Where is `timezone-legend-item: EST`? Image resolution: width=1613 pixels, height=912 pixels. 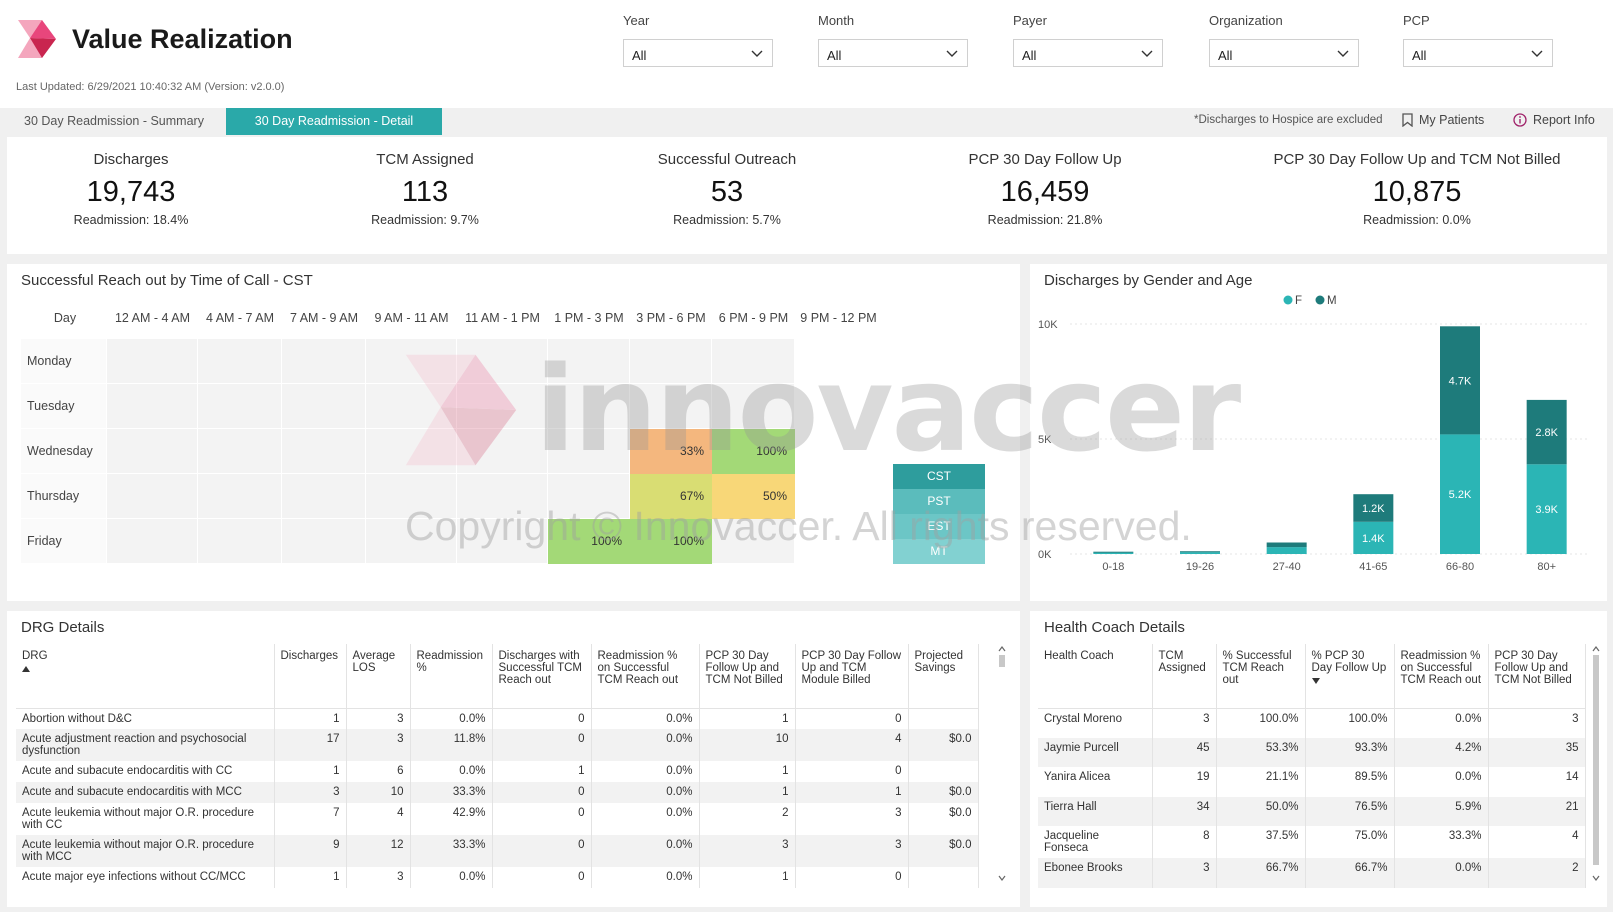 timezone-legend-item: EST is located at coordinates (939, 526).